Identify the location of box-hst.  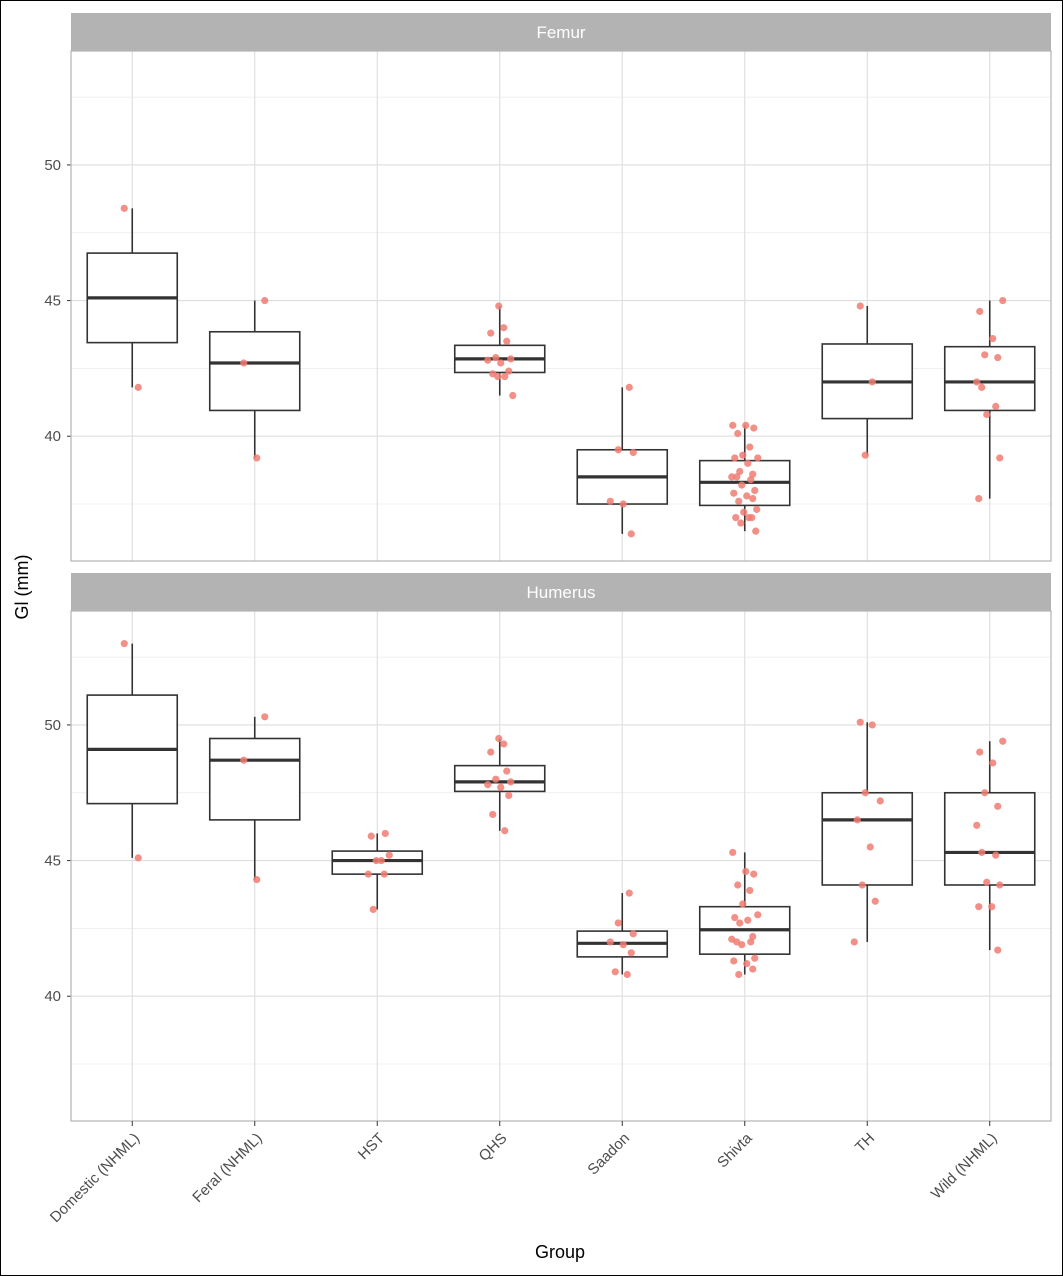
(377, 871).